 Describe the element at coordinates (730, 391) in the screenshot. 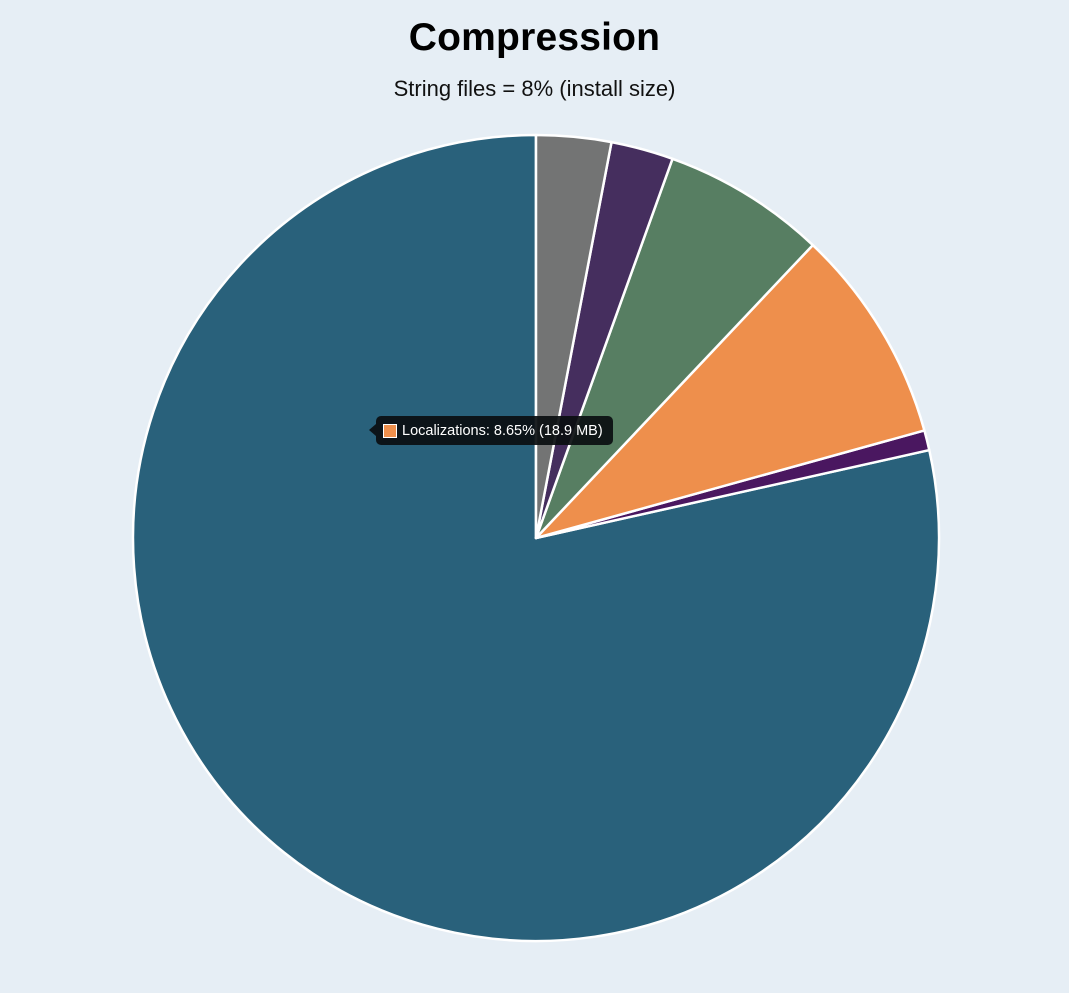

I see `slice-localizations` at that location.